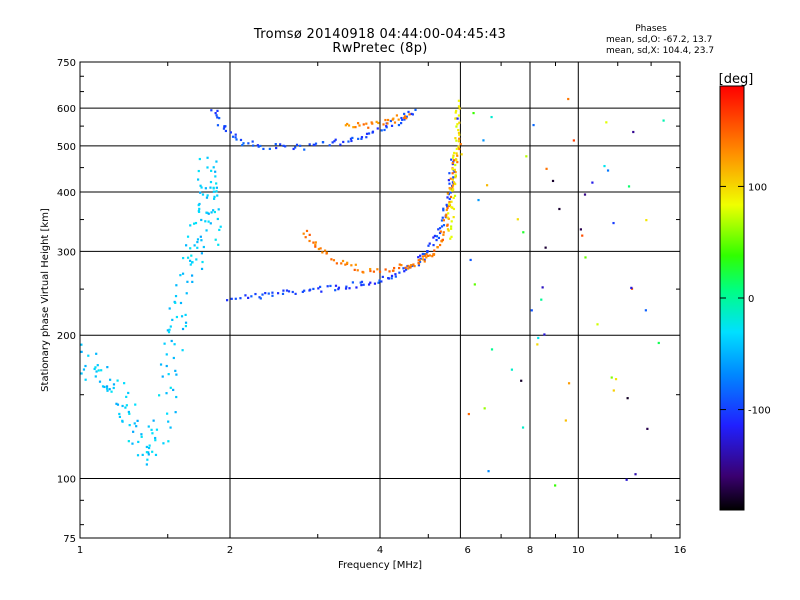  What do you see at coordinates (468, 550) in the screenshot?
I see `x-tick-label: 6` at bounding box center [468, 550].